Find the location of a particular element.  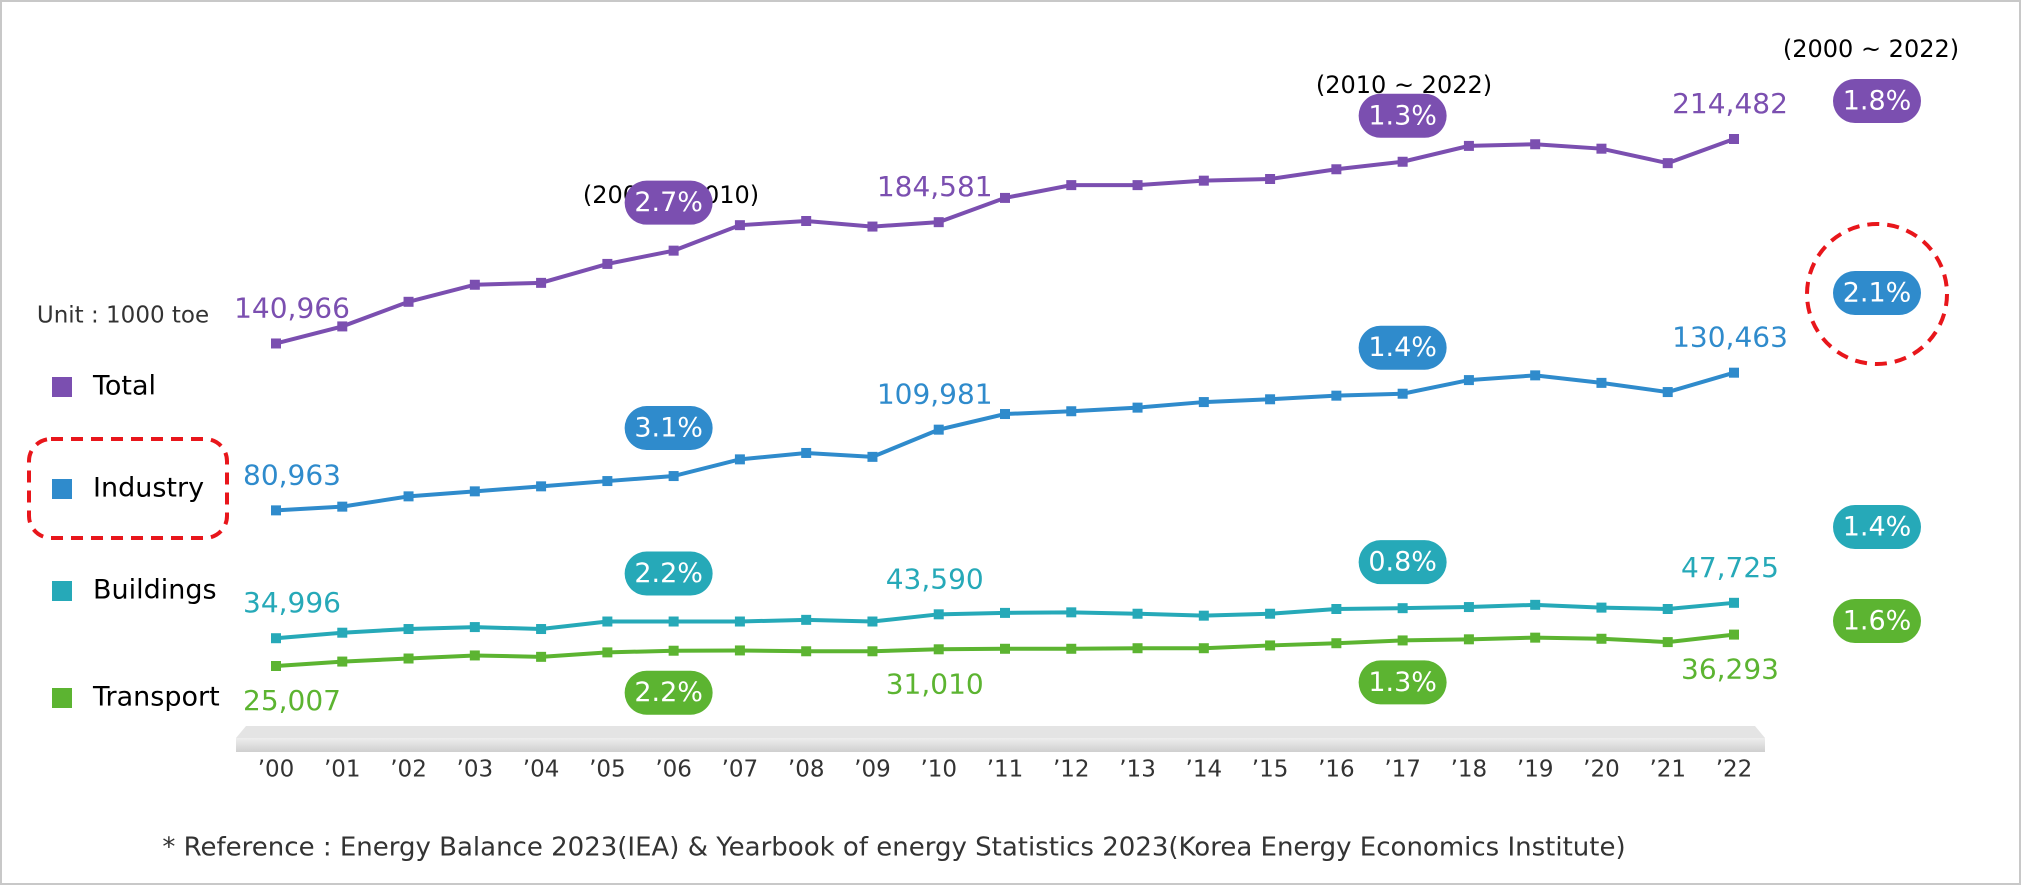

x-tick-label: ’20 is located at coordinates (1601, 770).